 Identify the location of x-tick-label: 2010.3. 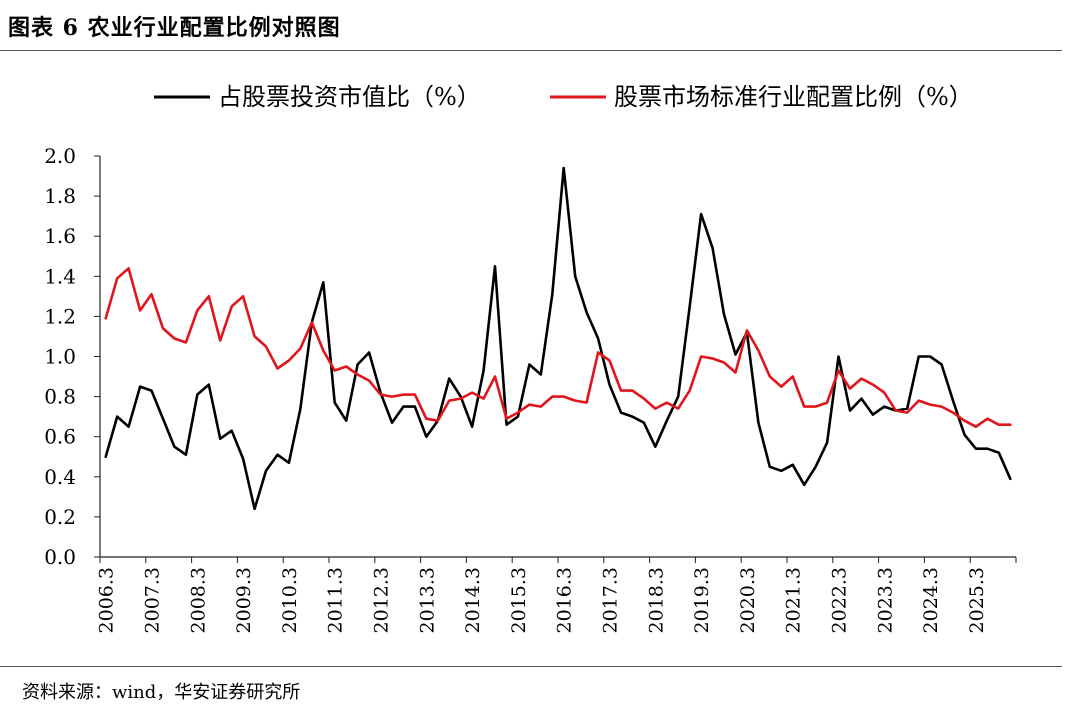
(290, 600).